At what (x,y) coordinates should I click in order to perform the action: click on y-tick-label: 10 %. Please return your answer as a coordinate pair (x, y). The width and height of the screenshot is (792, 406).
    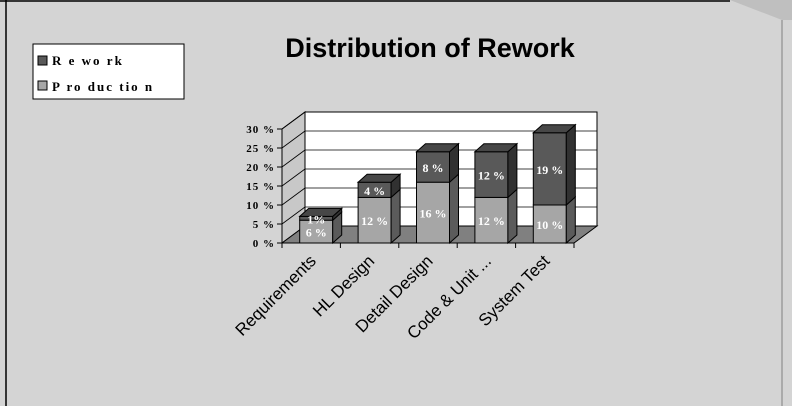
    Looking at the image, I should click on (260, 206).